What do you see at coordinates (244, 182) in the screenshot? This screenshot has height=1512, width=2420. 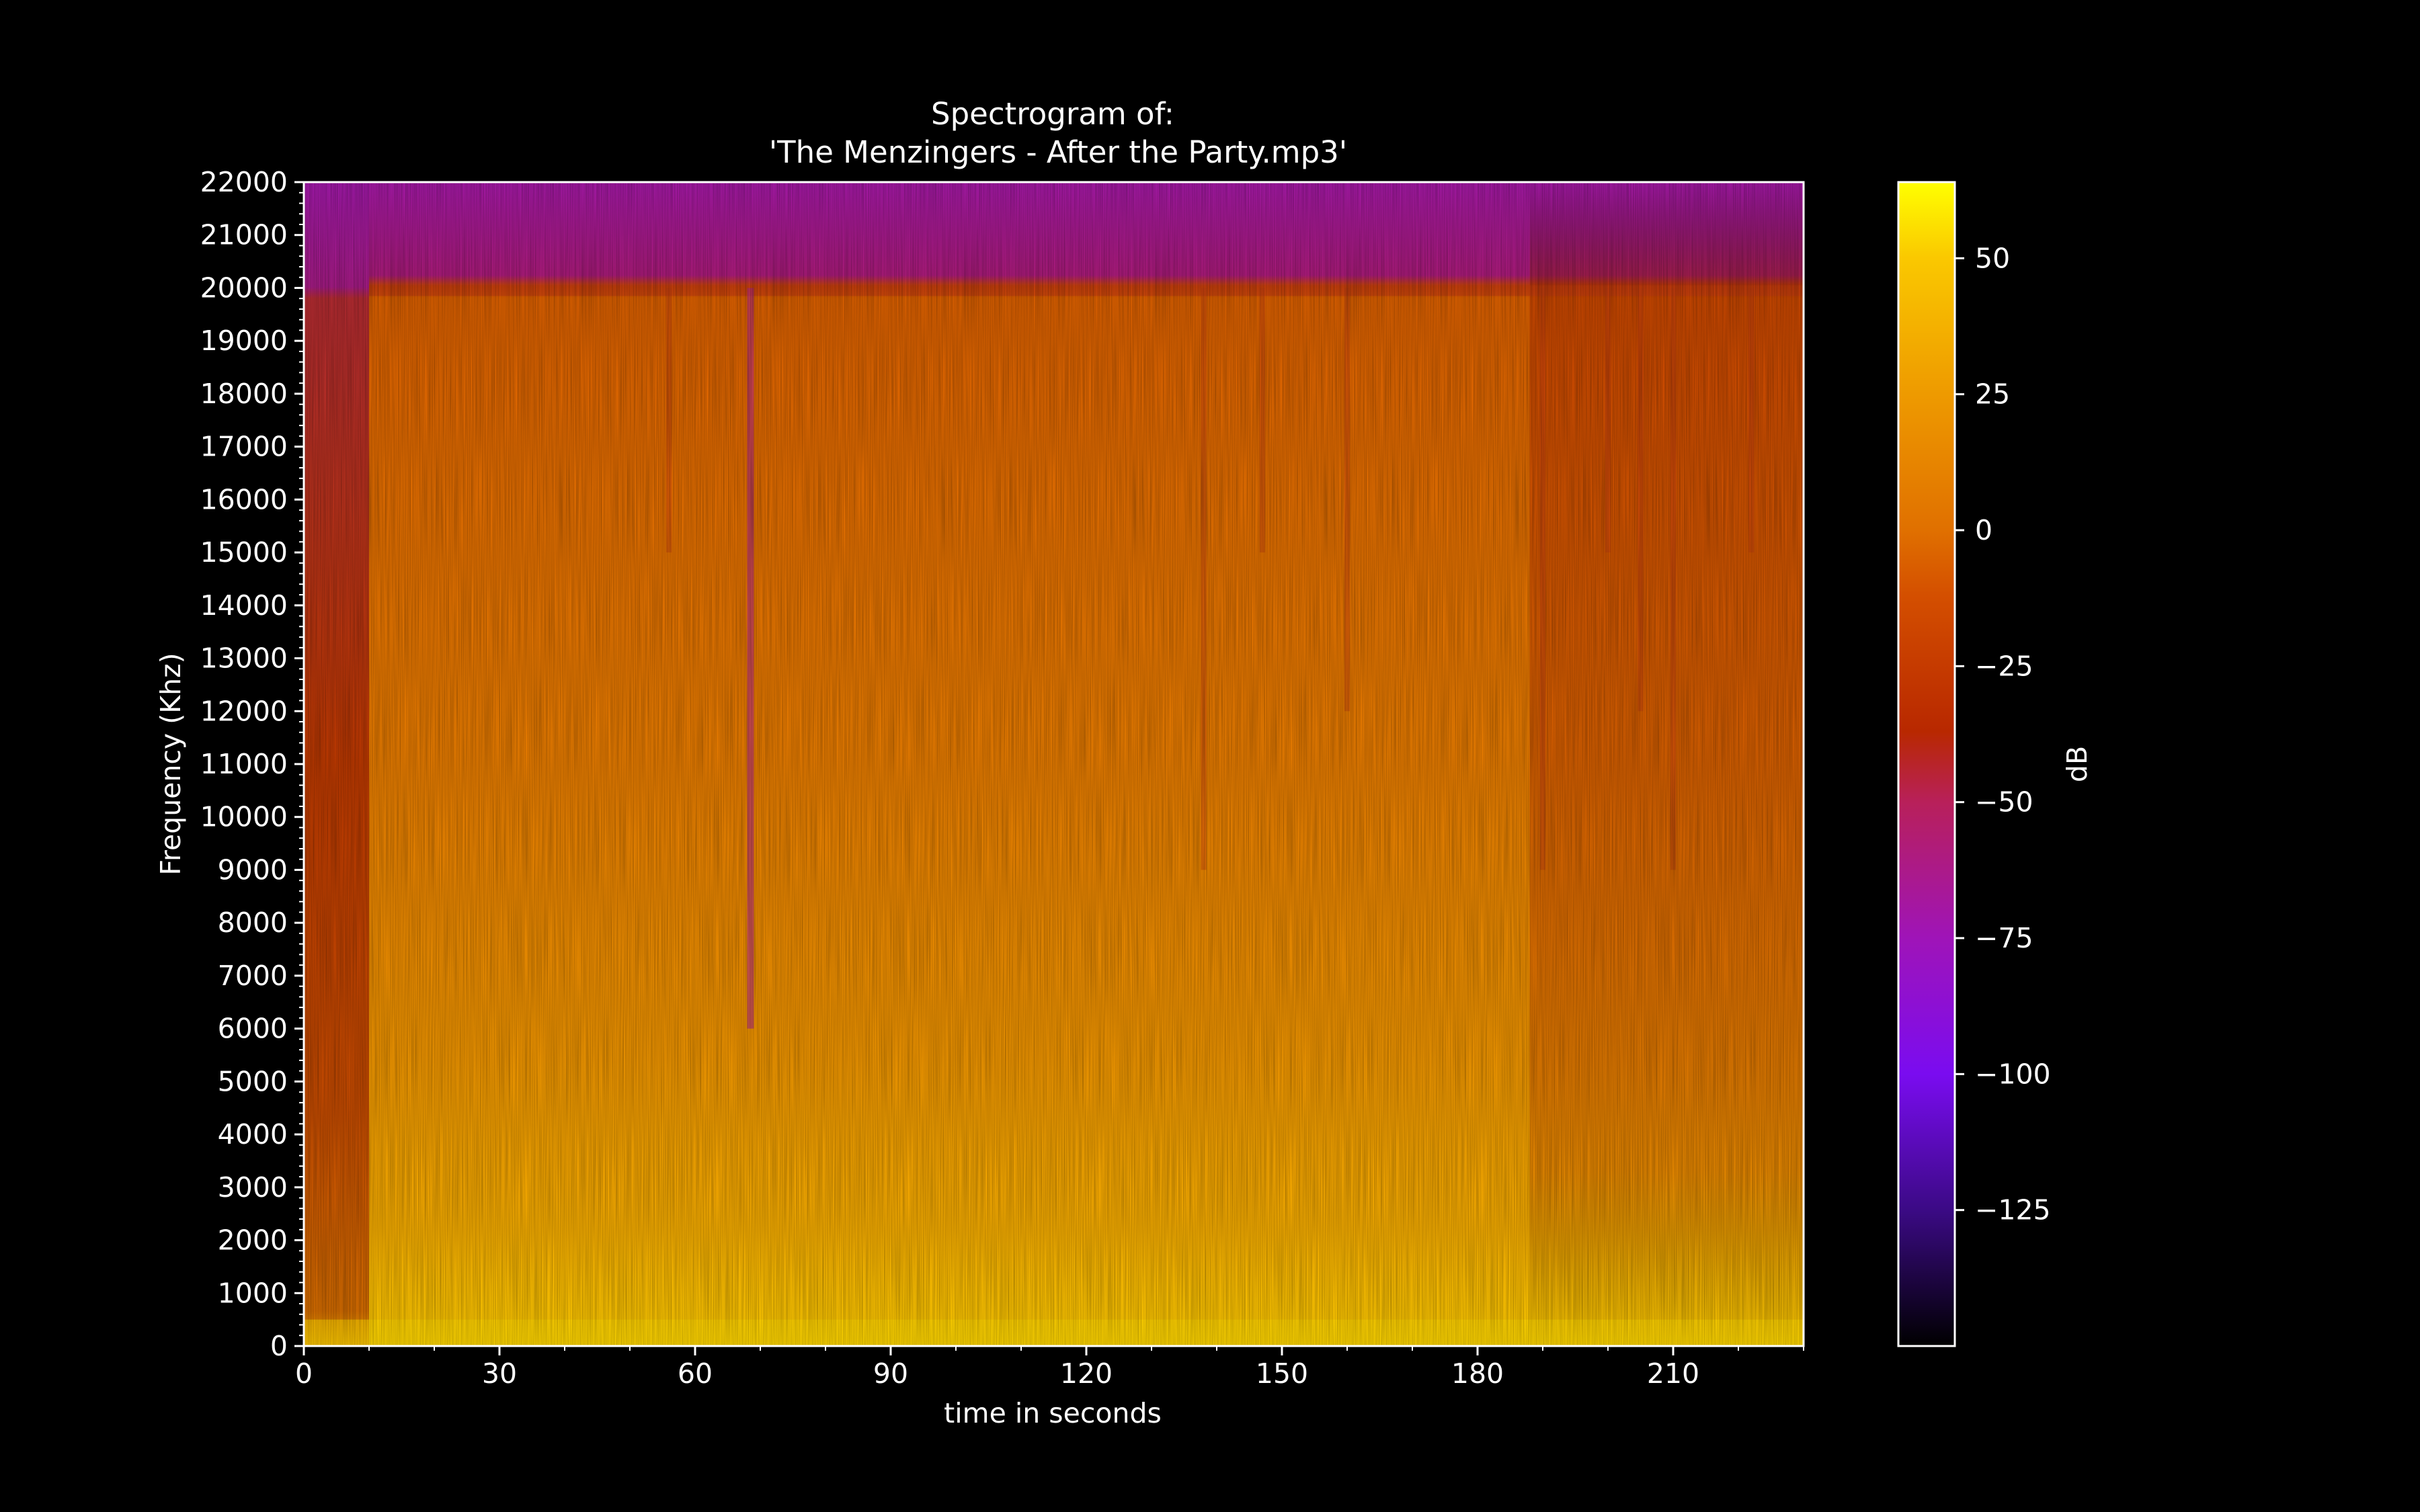 I see `y-tick-label: 22000` at bounding box center [244, 182].